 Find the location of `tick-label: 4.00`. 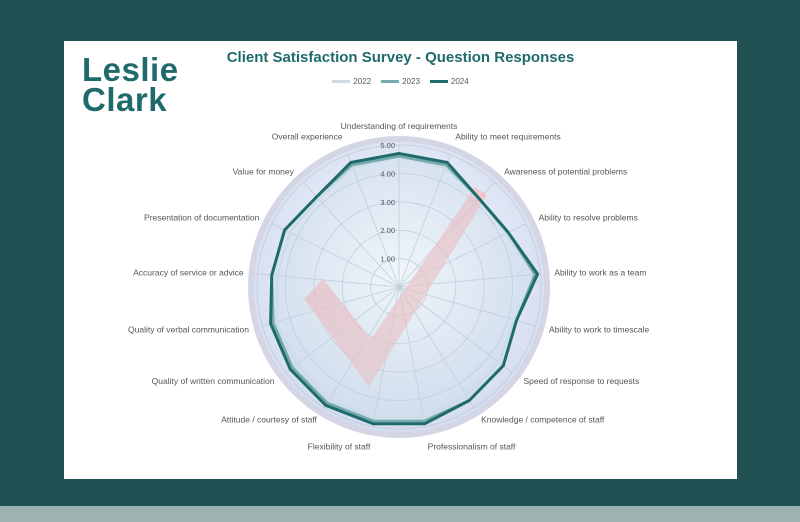

tick-label: 4.00 is located at coordinates (387, 173).